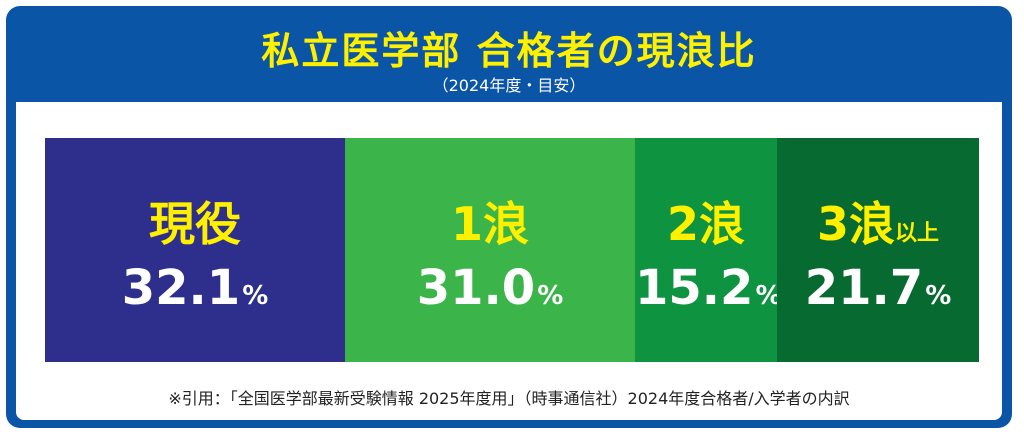  Describe the element at coordinates (181, 288) in the screenshot. I see `segment-value-number: 32.1` at that location.